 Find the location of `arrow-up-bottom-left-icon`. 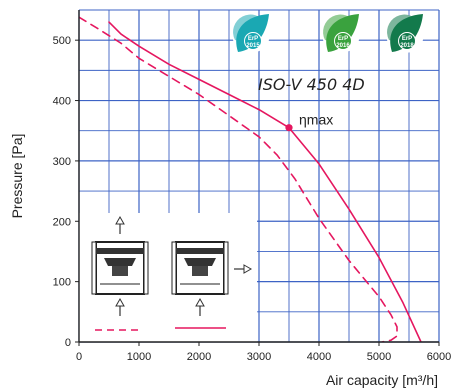

arrow-up-bottom-left-icon is located at coordinates (120, 306).